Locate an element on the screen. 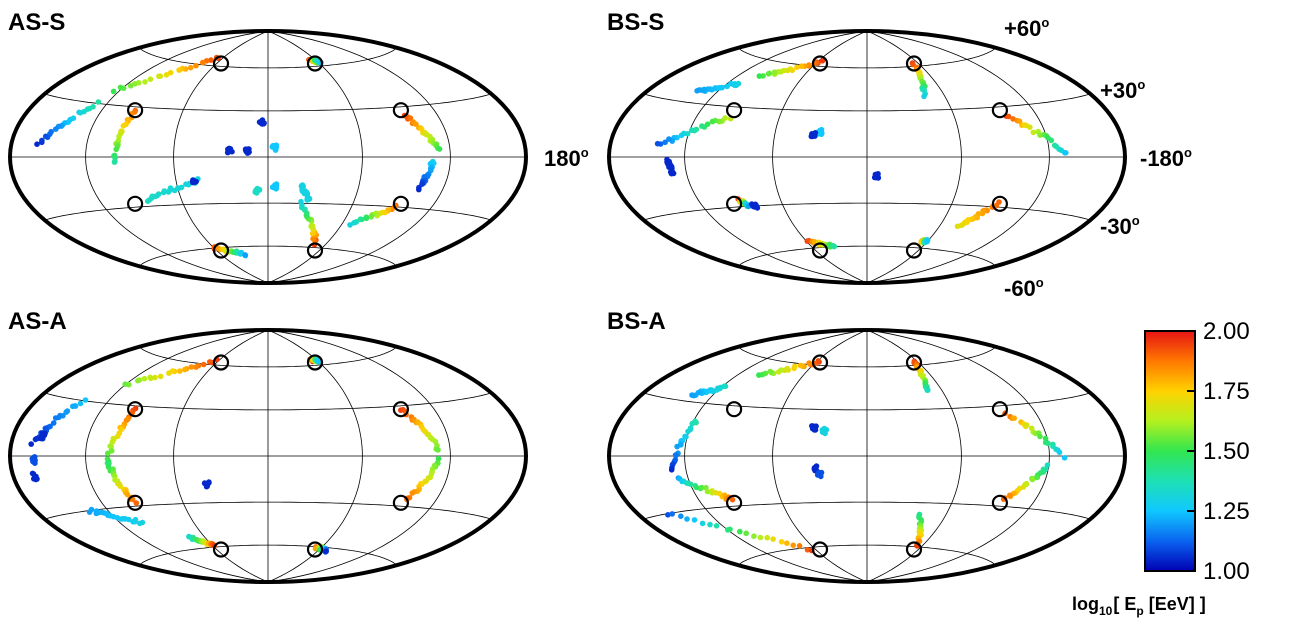  colorbar-tick-label: 1.00 is located at coordinates (1226, 571).